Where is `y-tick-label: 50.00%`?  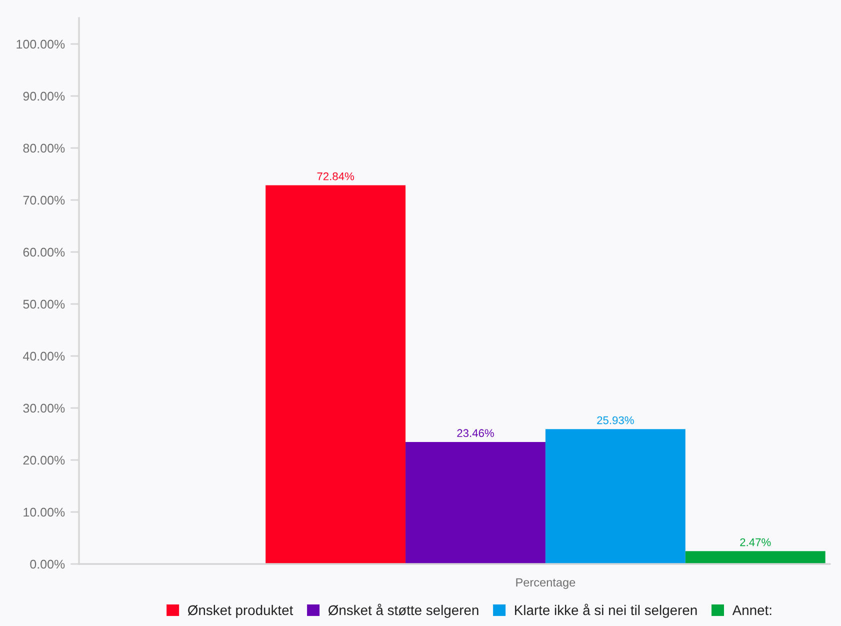 y-tick-label: 50.00% is located at coordinates (44, 304).